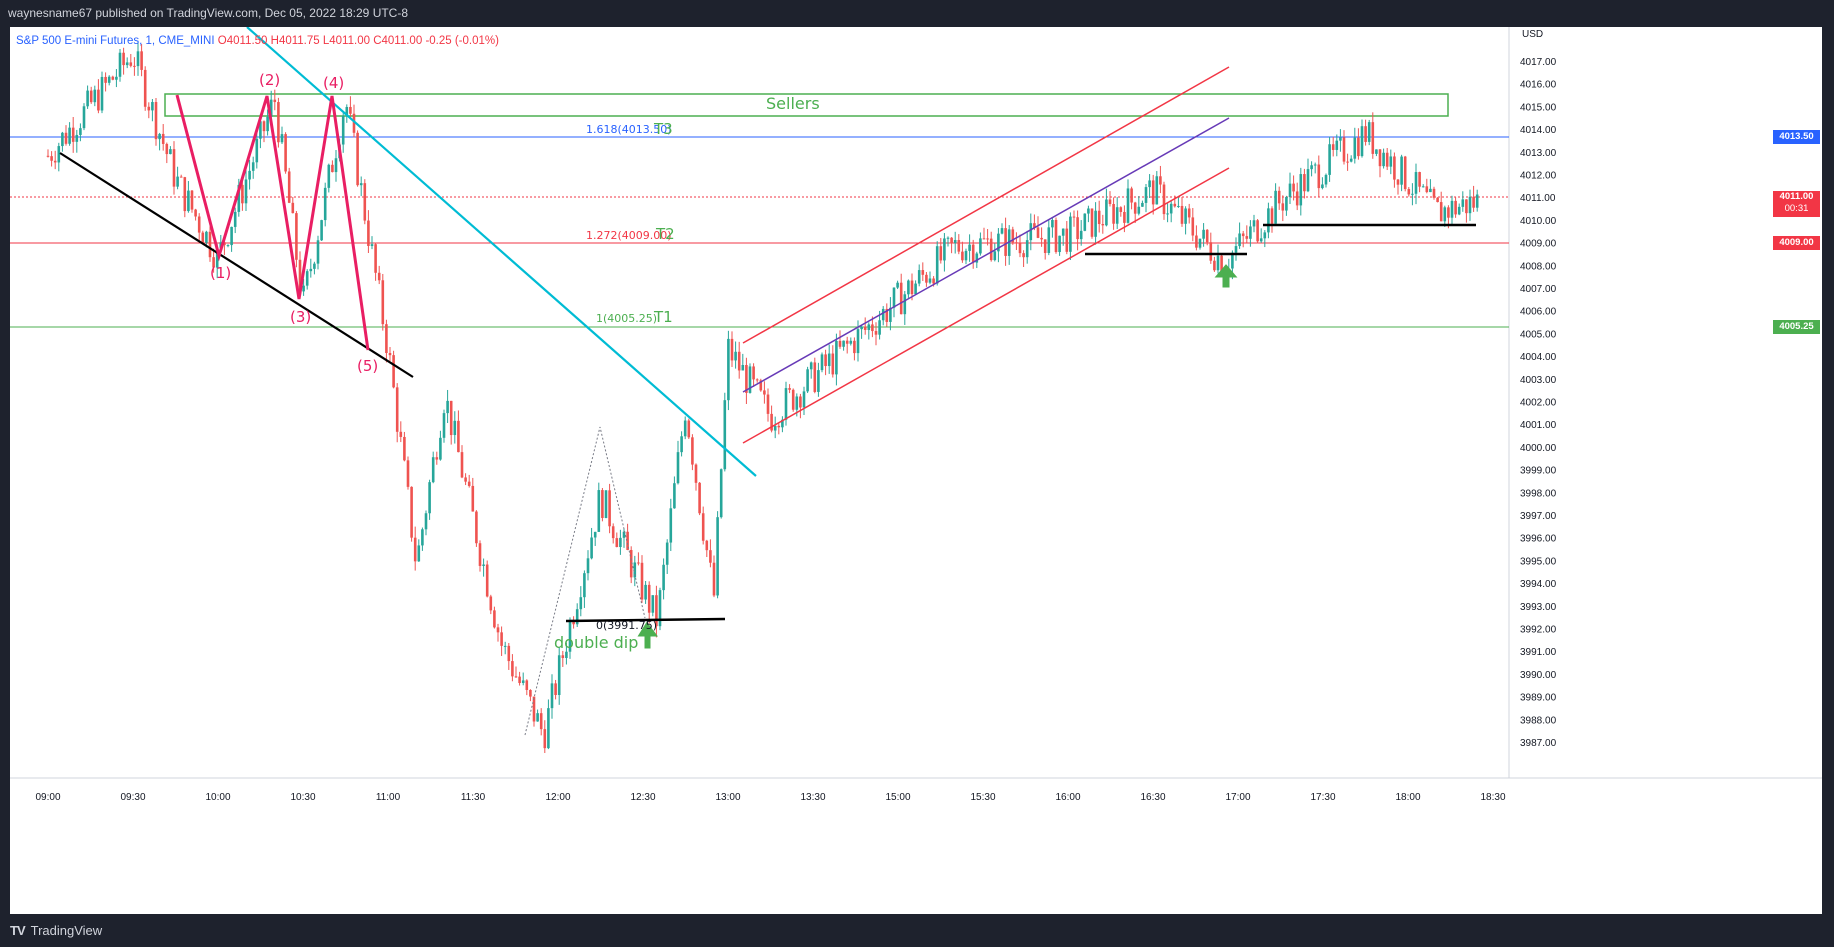 This screenshot has height=947, width=1834. I want to click on double-dip-support-line, so click(645, 620).